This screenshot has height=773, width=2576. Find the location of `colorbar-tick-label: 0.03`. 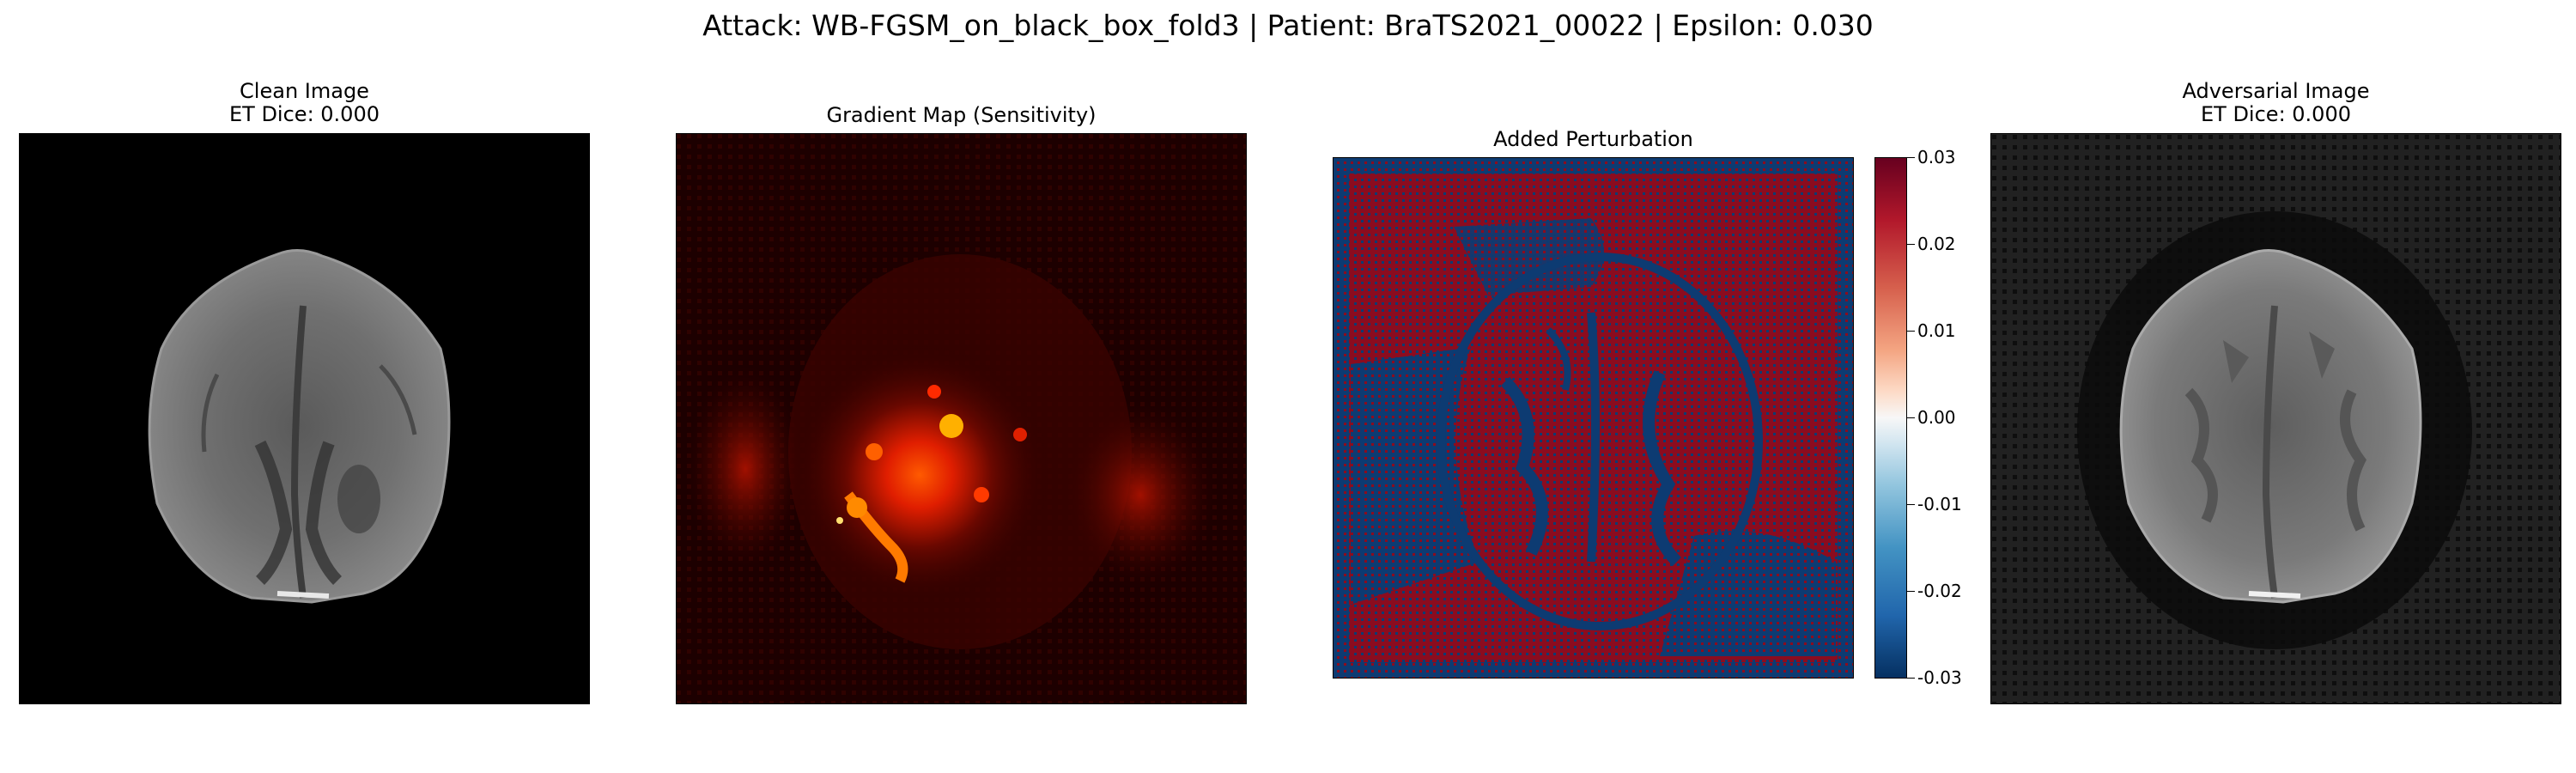

colorbar-tick-label: 0.03 is located at coordinates (1937, 157).